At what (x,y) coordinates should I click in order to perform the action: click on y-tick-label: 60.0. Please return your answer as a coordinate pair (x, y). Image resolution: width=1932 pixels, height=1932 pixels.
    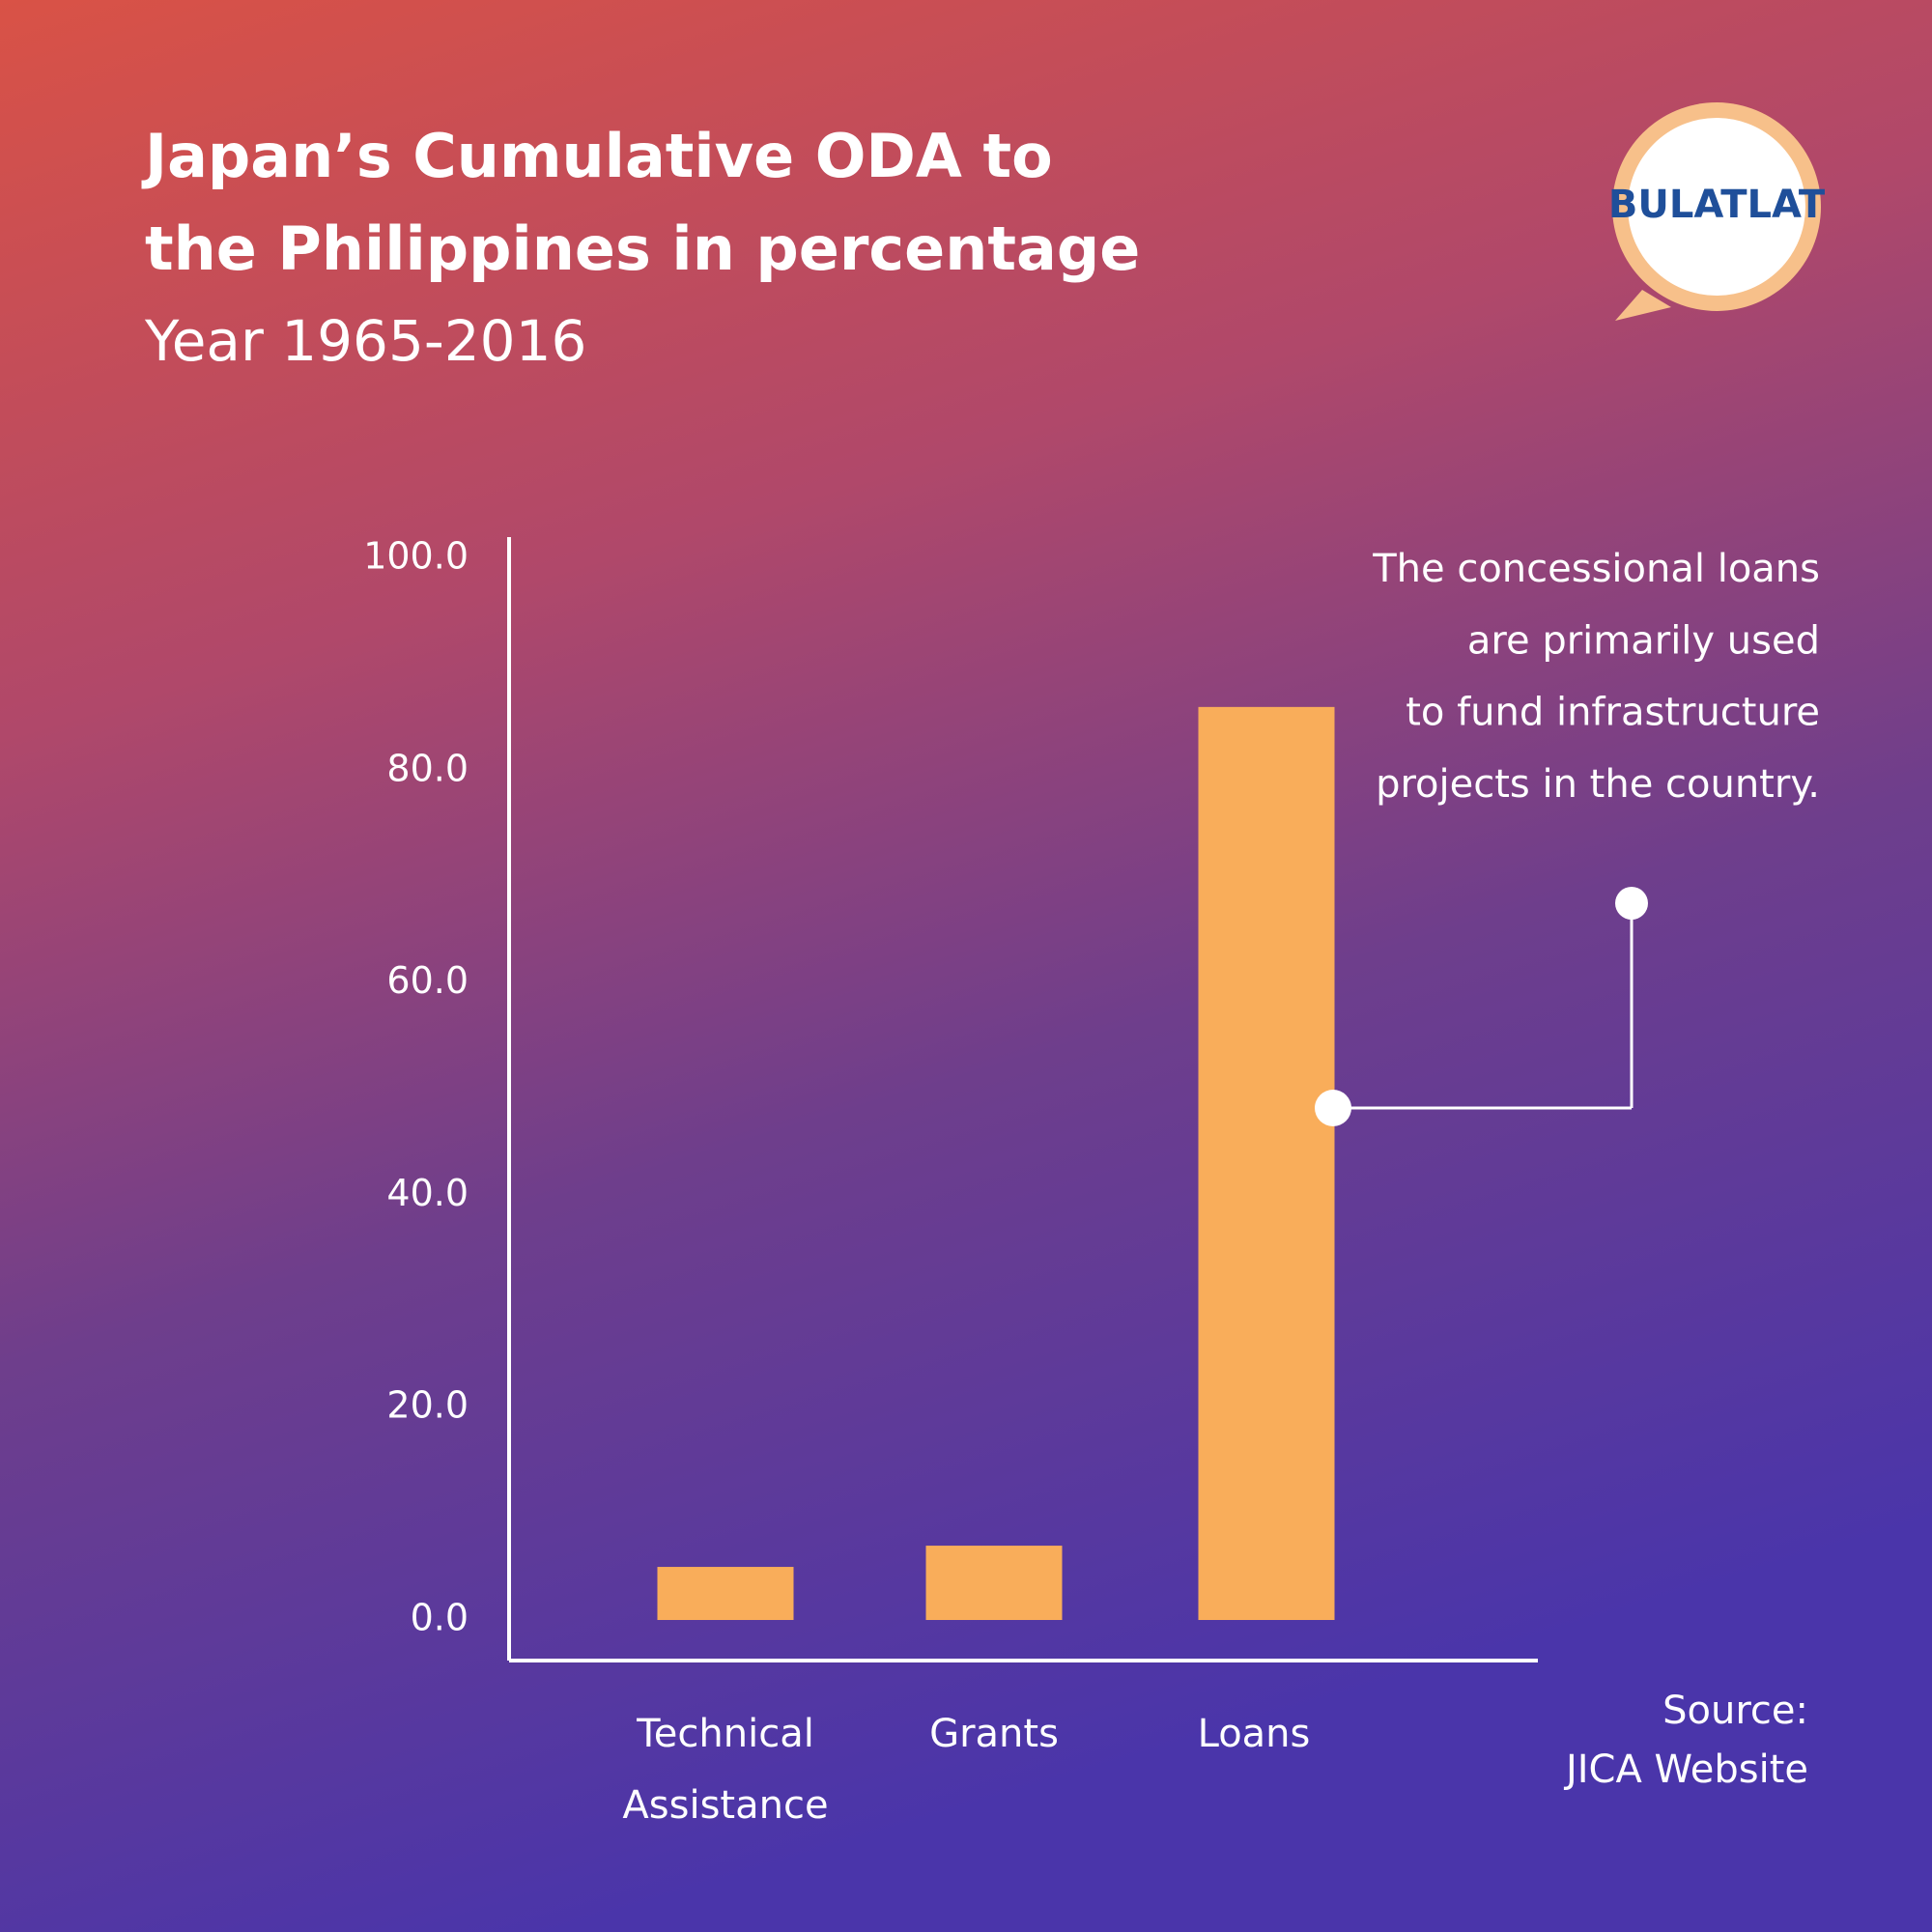
    Looking at the image, I should click on (427, 980).